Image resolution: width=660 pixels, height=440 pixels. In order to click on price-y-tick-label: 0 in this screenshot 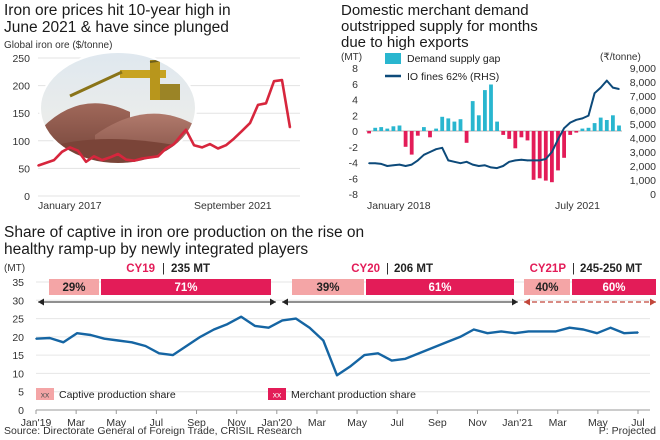, I will do `click(27, 197)`.